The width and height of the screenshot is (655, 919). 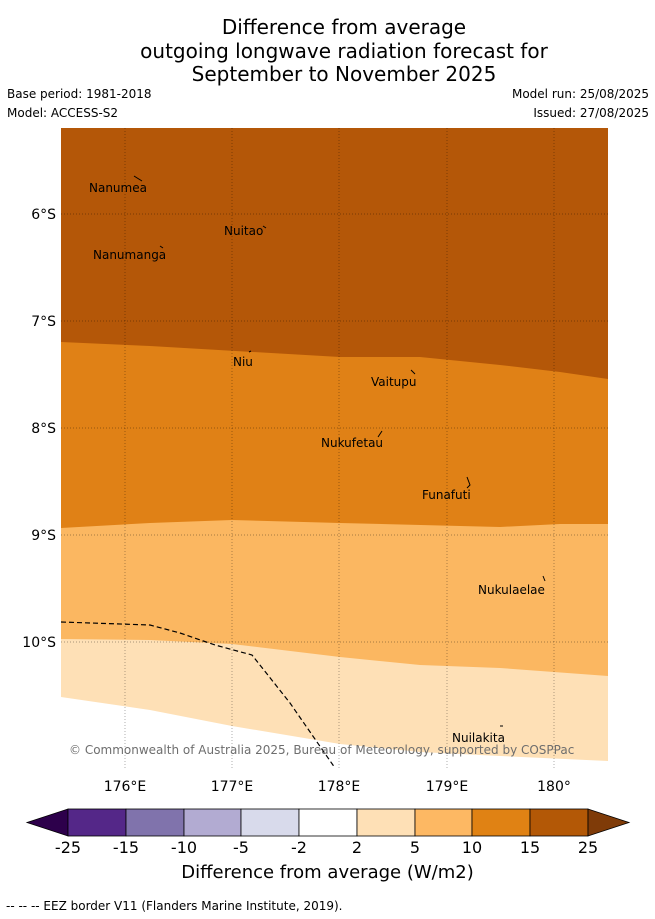 I want to click on colorbar-tick-minus10: -10, so click(x=184, y=847).